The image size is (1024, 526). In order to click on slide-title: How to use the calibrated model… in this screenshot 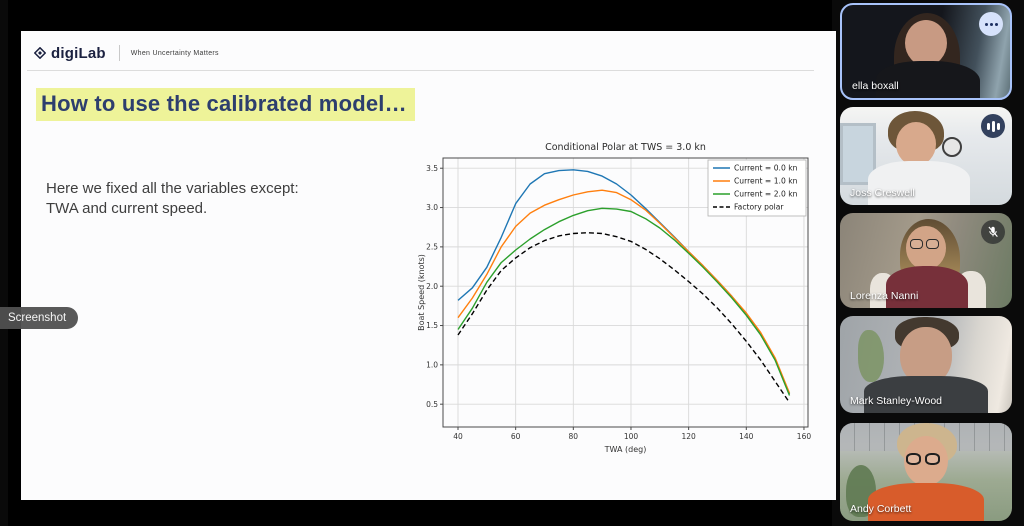, I will do `click(225, 104)`.